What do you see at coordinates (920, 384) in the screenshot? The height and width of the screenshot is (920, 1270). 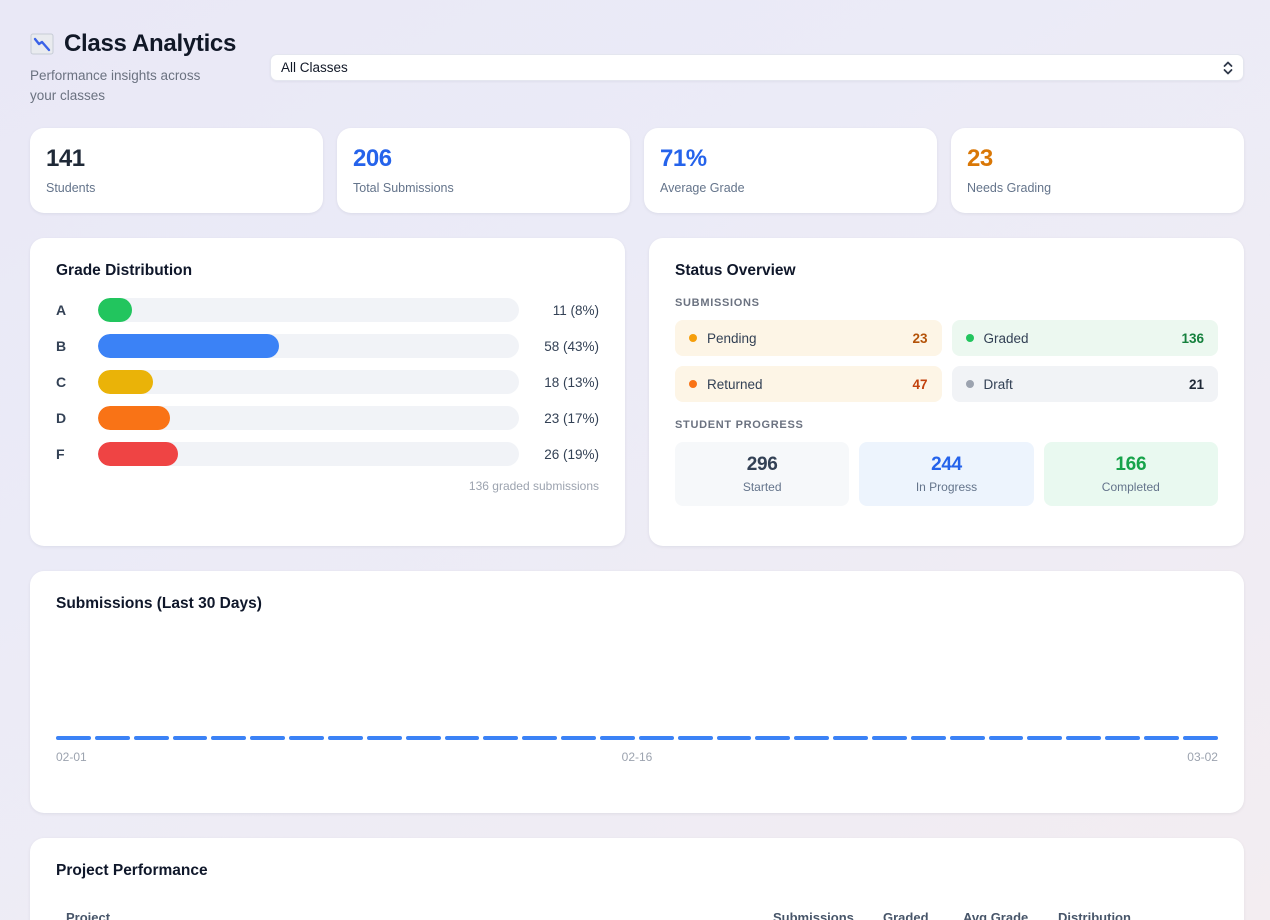 I see `status-count: 47` at bounding box center [920, 384].